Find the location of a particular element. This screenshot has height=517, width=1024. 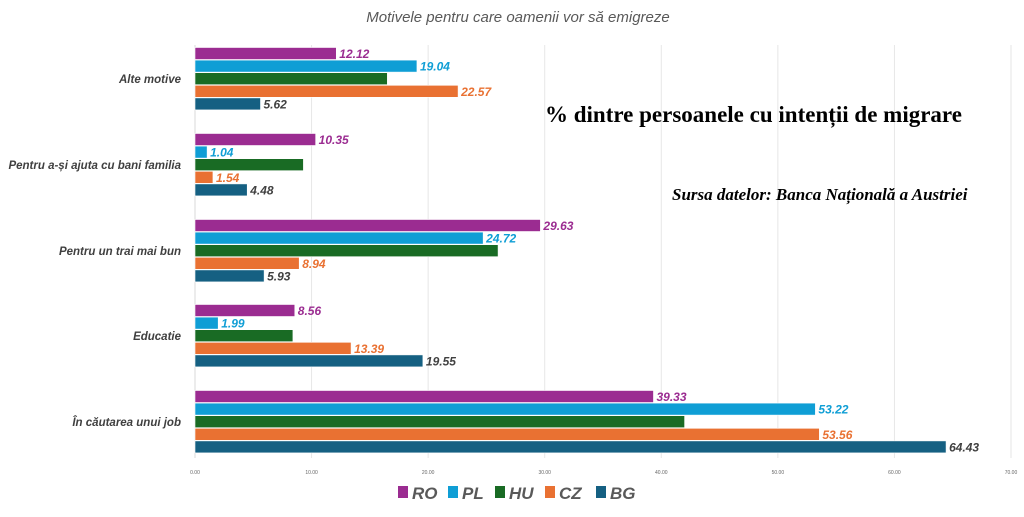

legend-swatch-hu is located at coordinates (500, 492).